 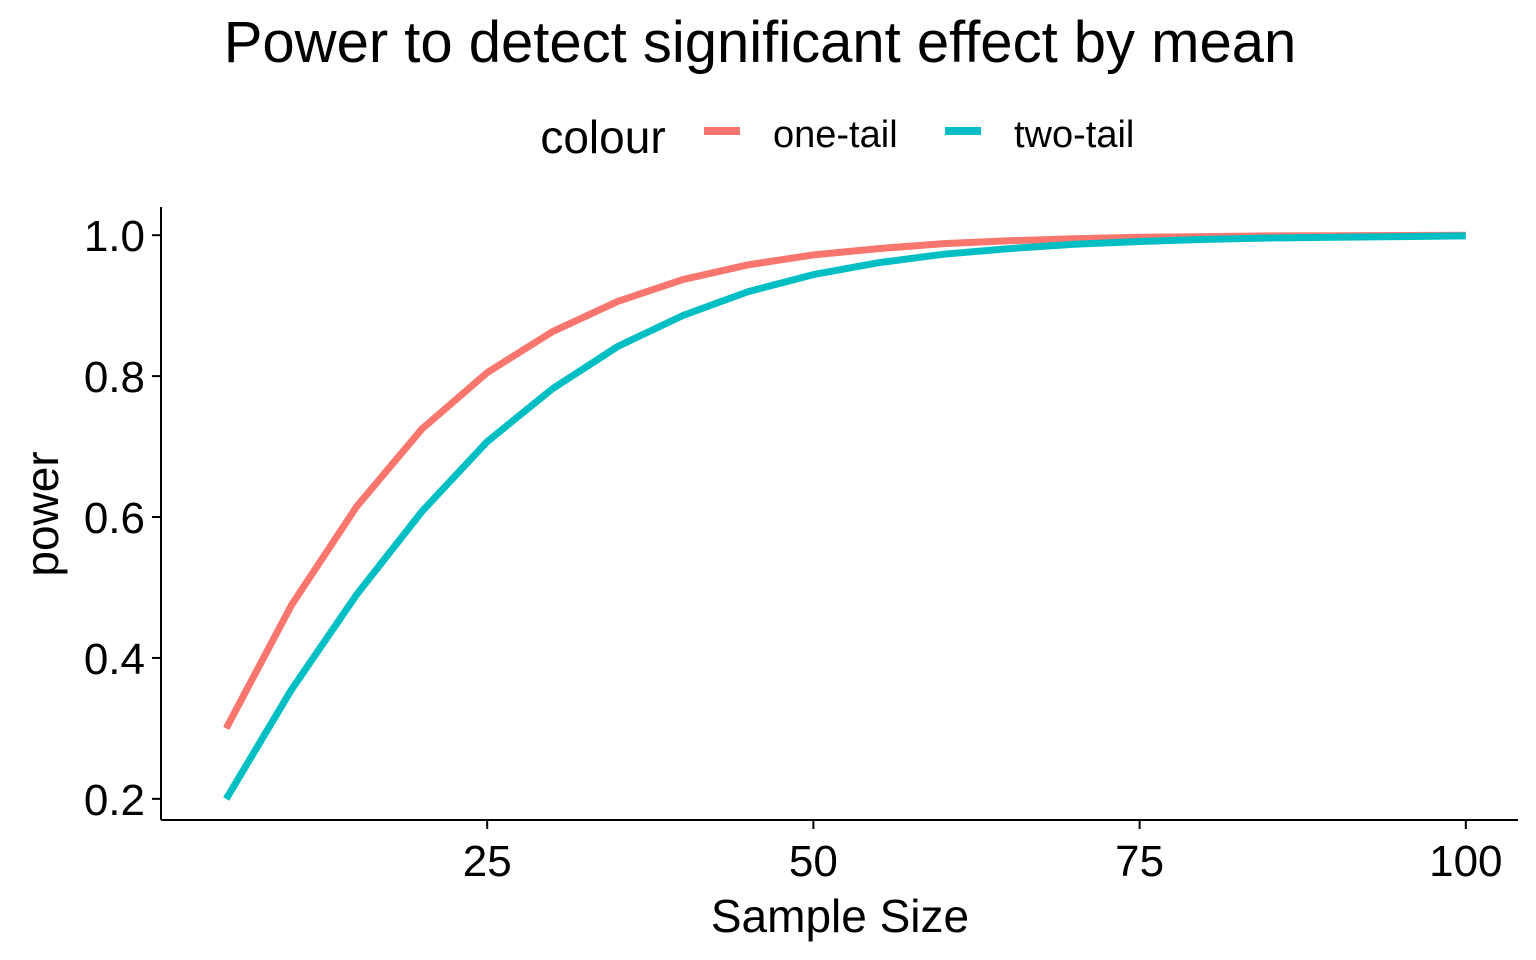 What do you see at coordinates (813, 861) in the screenshot?
I see `x-tick-label-1: 50` at bounding box center [813, 861].